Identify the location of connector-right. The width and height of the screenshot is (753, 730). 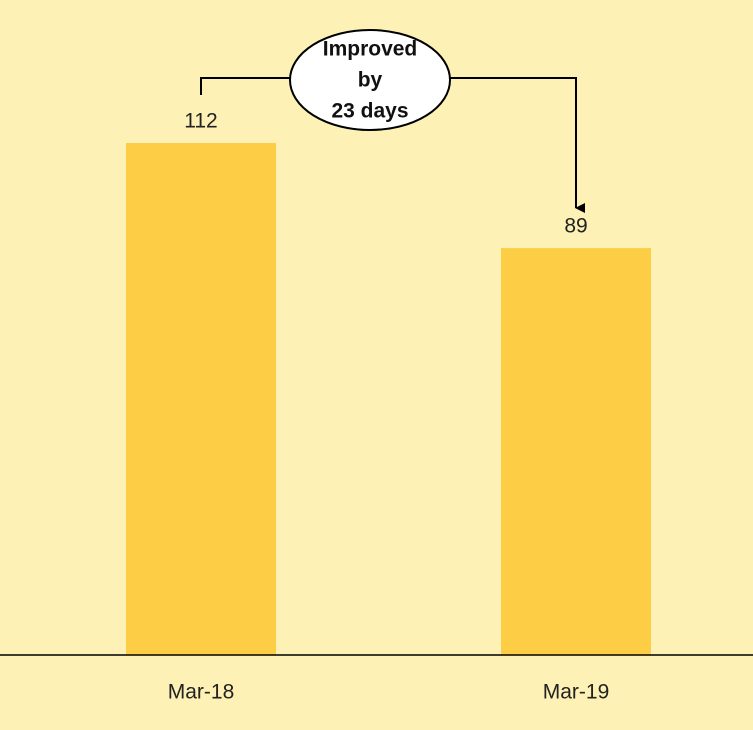
(516, 145).